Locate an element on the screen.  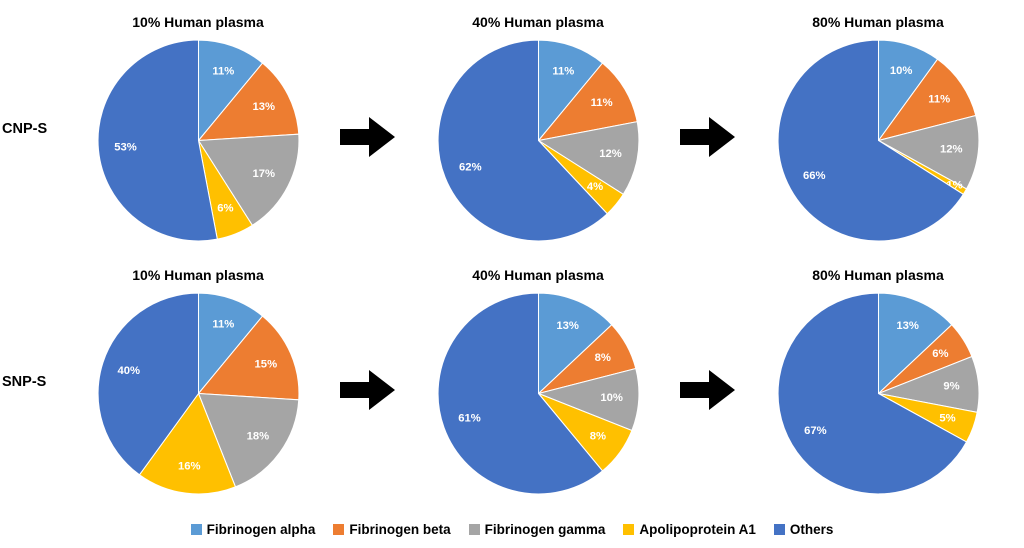
pie-slice-label: 17% is located at coordinates (263, 174).